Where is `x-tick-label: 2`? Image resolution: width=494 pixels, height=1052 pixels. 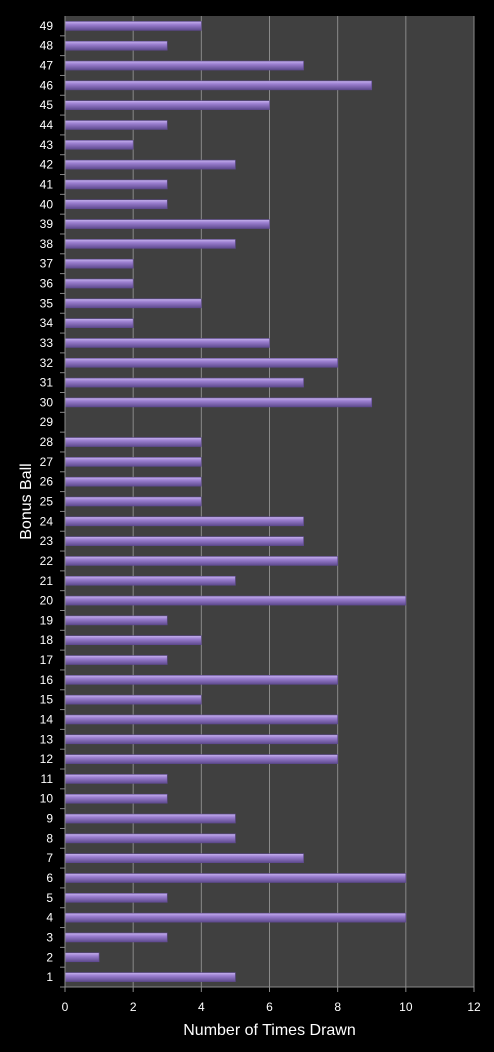 x-tick-label: 2 is located at coordinates (133, 1007).